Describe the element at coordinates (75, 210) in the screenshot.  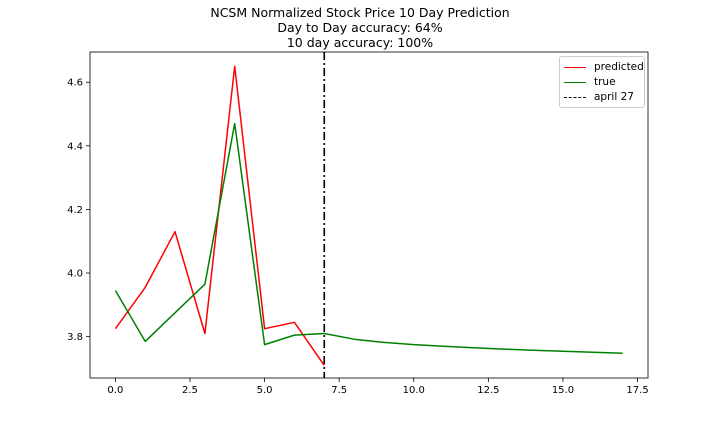
I see `y-tick-label: 4.2` at that location.